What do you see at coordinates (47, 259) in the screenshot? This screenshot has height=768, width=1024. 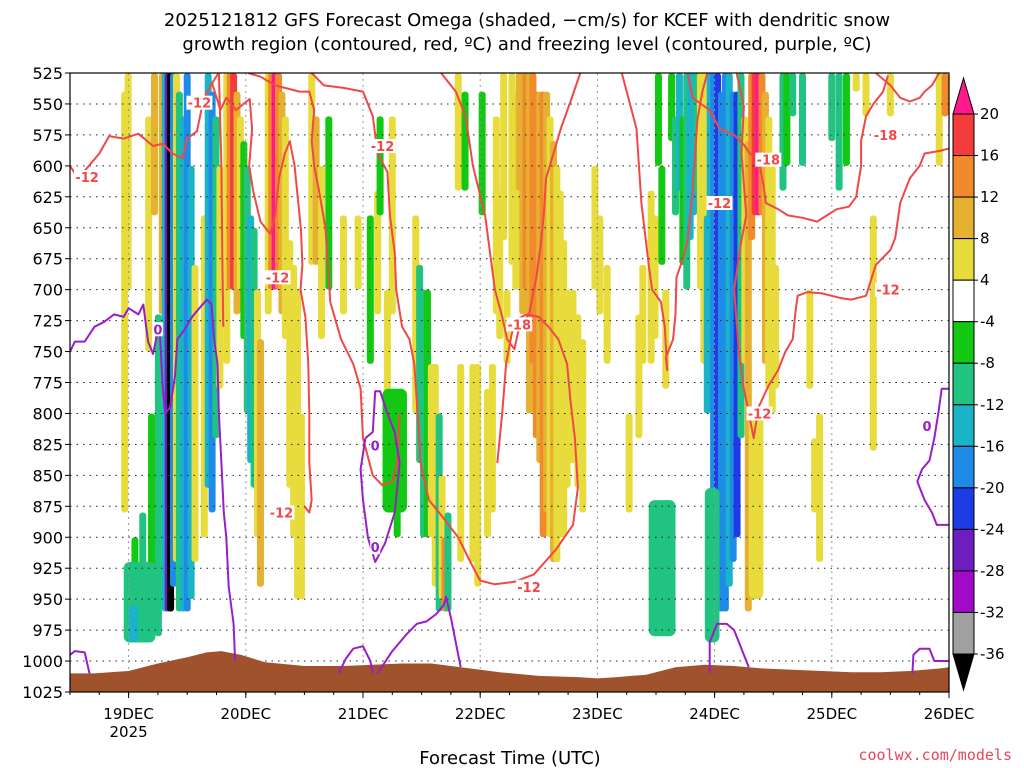 I see `y-tick-label: 675` at bounding box center [47, 259].